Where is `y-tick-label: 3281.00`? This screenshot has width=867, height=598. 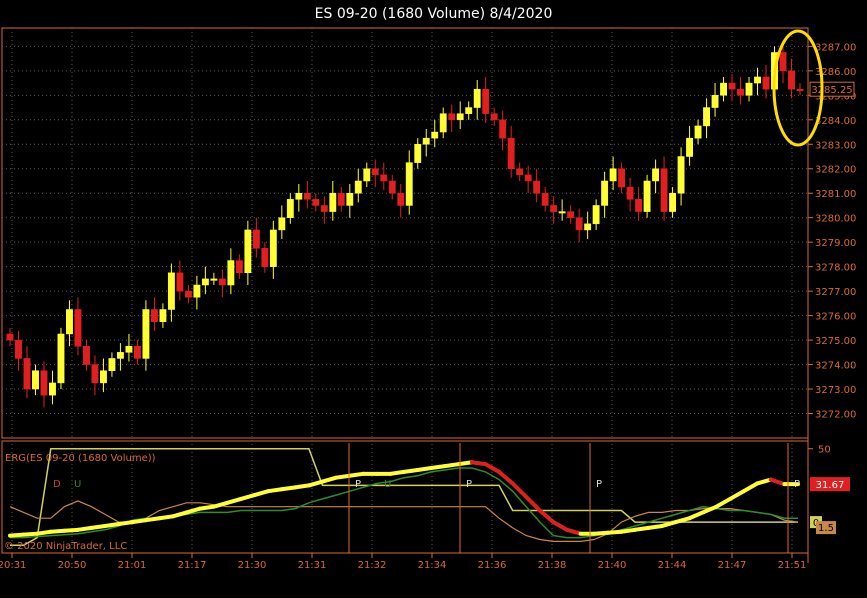
y-tick-label: 3281.00 is located at coordinates (835, 194).